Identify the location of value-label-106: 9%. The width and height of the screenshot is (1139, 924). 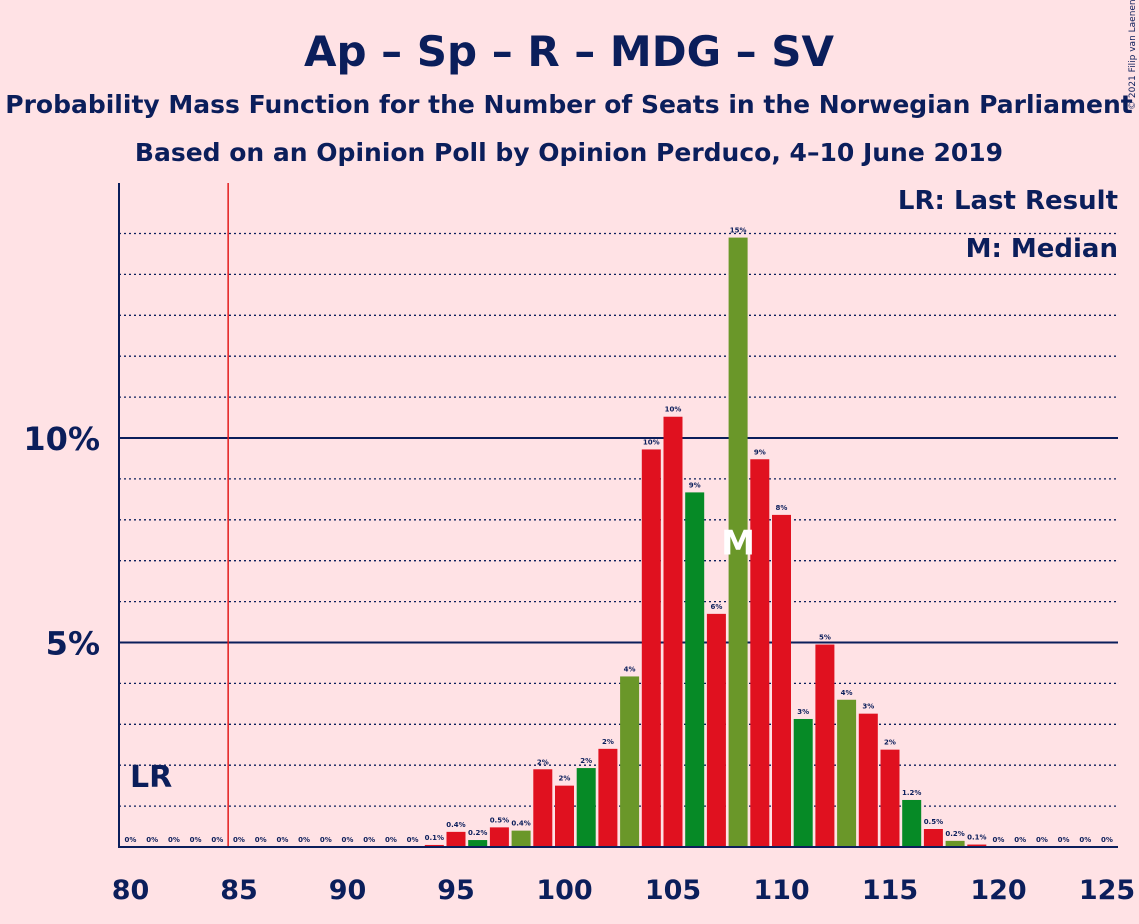
(695, 485).